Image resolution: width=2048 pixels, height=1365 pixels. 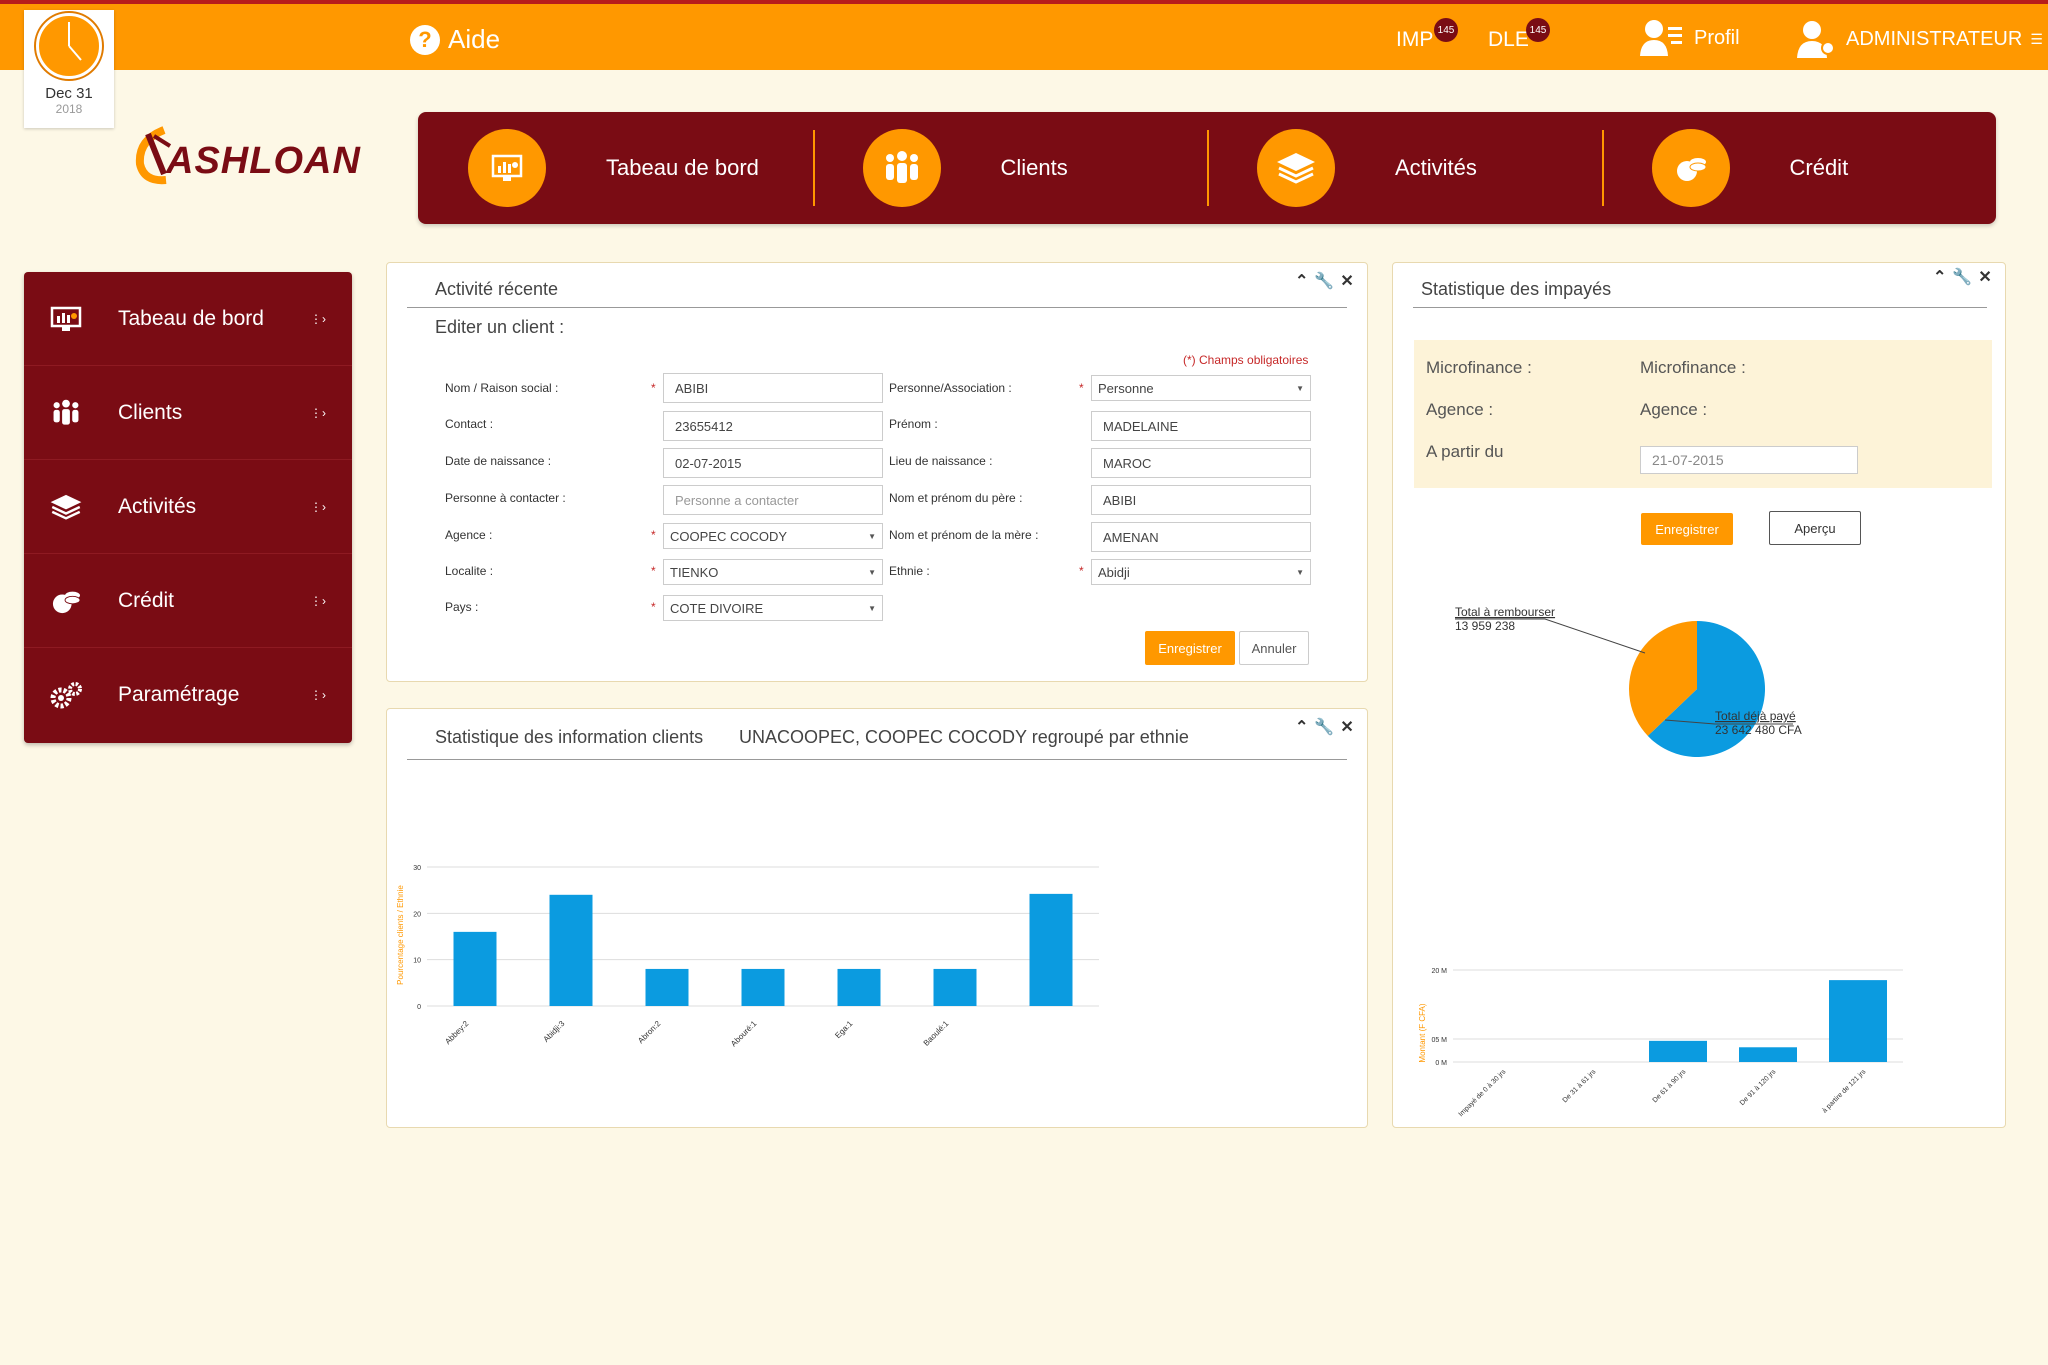 What do you see at coordinates (263, 161) in the screenshot?
I see `logo-text: ASHLOAN` at bounding box center [263, 161].